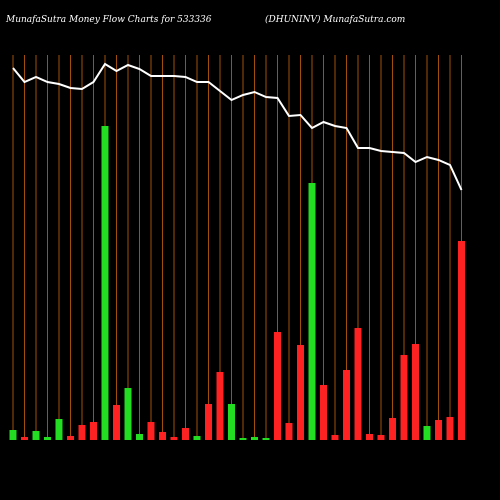 This screenshot has width=500, height=500. What do you see at coordinates (335, 19) in the screenshot?
I see `chart-subtitle: (DHUNINV) MunafaSutra.com` at bounding box center [335, 19].